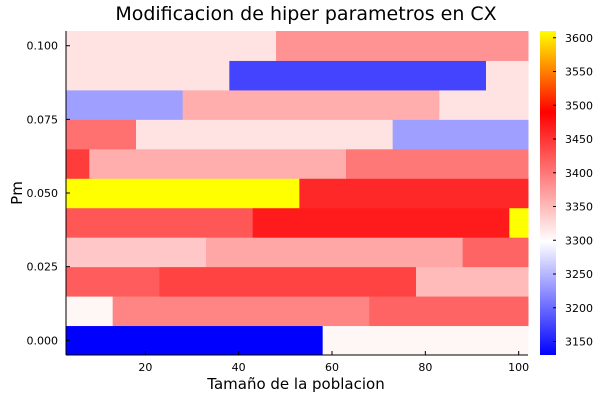 This screenshot has height=400, width=600. What do you see at coordinates (43, 340) in the screenshot?
I see `y-tick-label: 0.000` at bounding box center [43, 340].